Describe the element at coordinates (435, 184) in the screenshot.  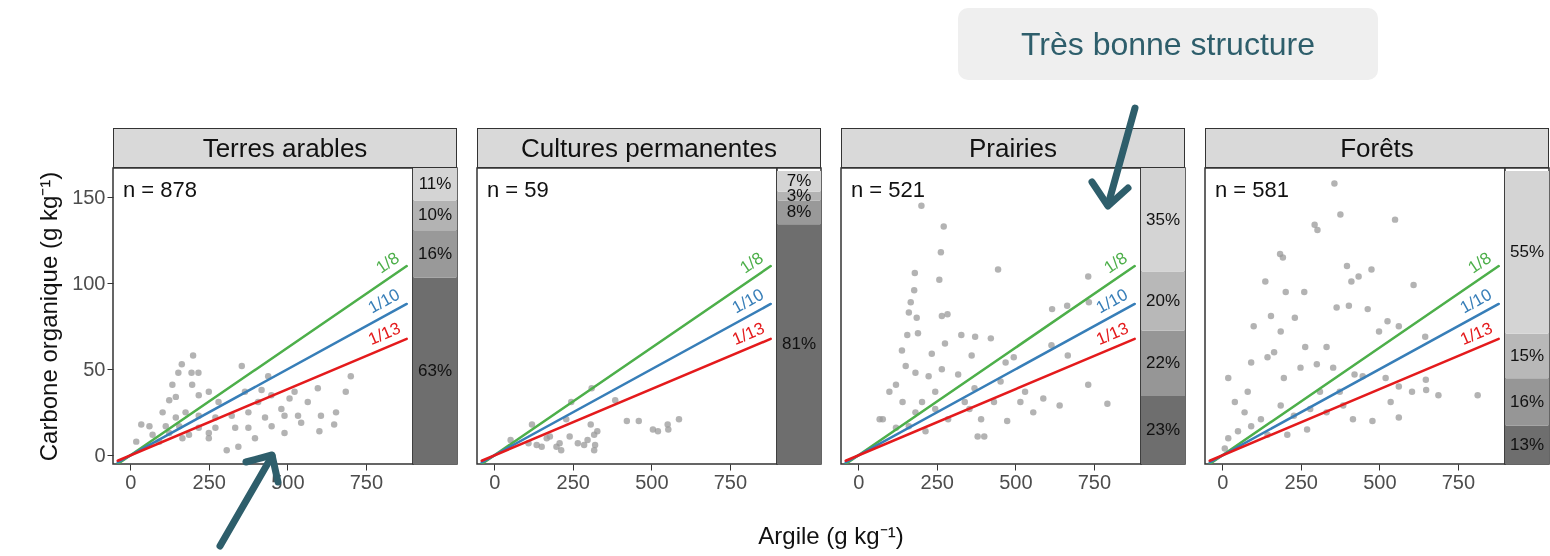
I see `data-label: 11%` at that location.